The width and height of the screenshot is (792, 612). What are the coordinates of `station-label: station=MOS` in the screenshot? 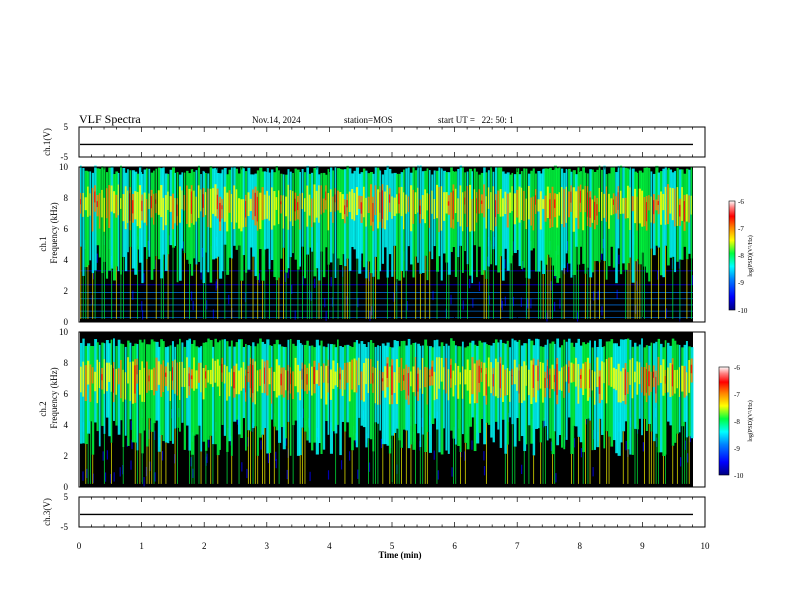 It's located at (368, 120).